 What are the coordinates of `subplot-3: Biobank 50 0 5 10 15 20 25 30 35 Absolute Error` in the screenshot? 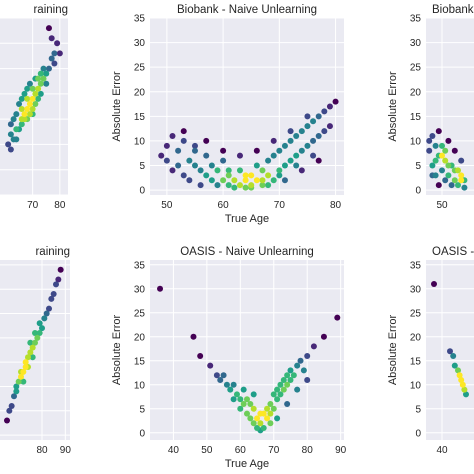 It's located at (430, 107).